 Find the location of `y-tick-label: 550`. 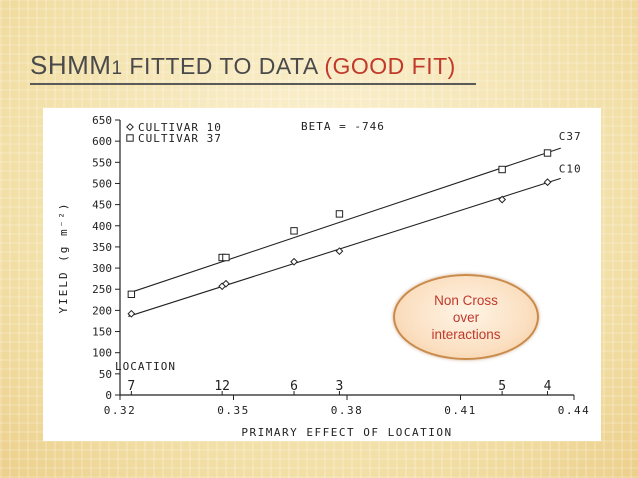

y-tick-label: 550 is located at coordinates (102, 162).